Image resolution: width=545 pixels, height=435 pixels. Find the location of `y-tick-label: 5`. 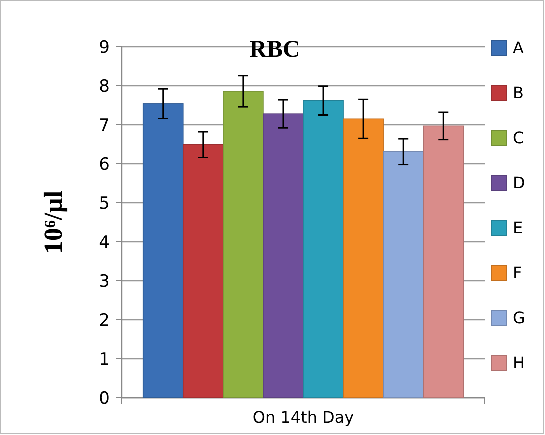

y-tick-label: 5 is located at coordinates (104, 204).